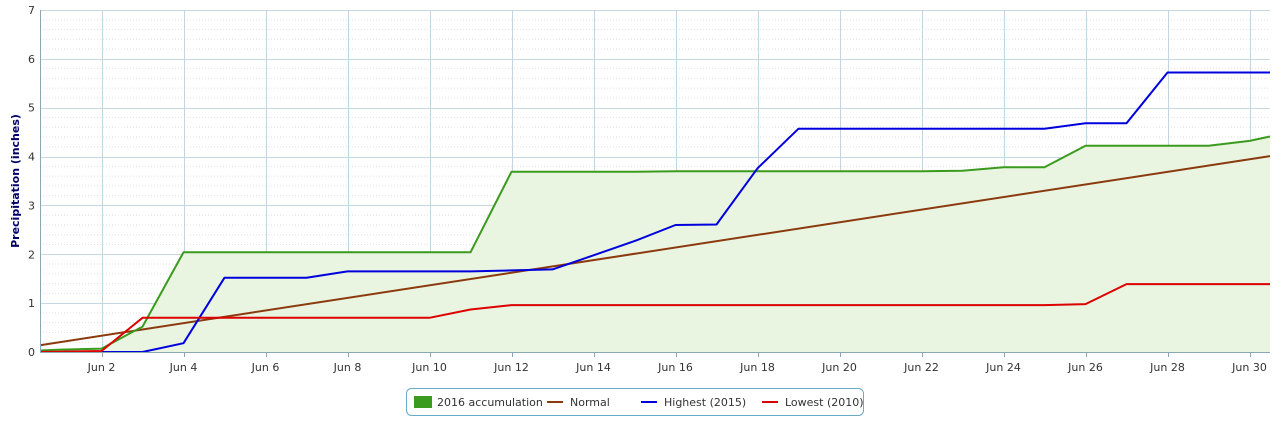  Describe the element at coordinates (1167, 367) in the screenshot. I see `x-tick-label: Jun 28` at that location.